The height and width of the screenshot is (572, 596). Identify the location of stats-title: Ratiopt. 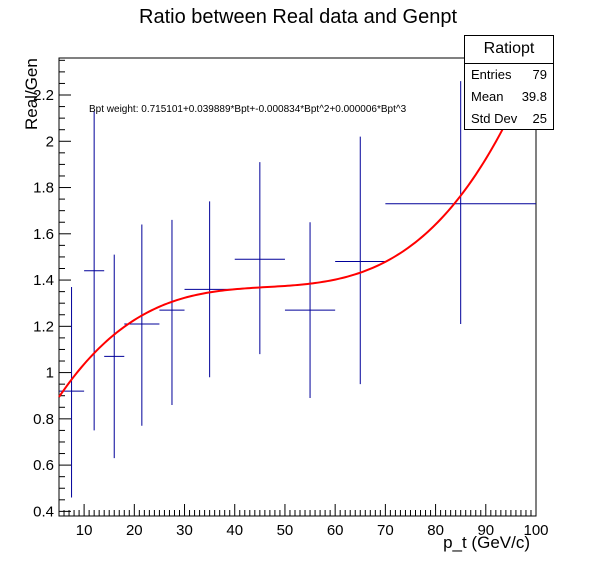
(509, 50).